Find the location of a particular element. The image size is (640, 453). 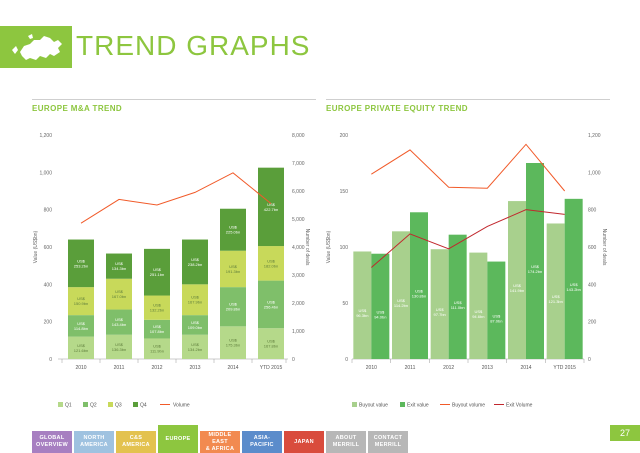

pe-left-tick-label: 100 is located at coordinates (344, 248).